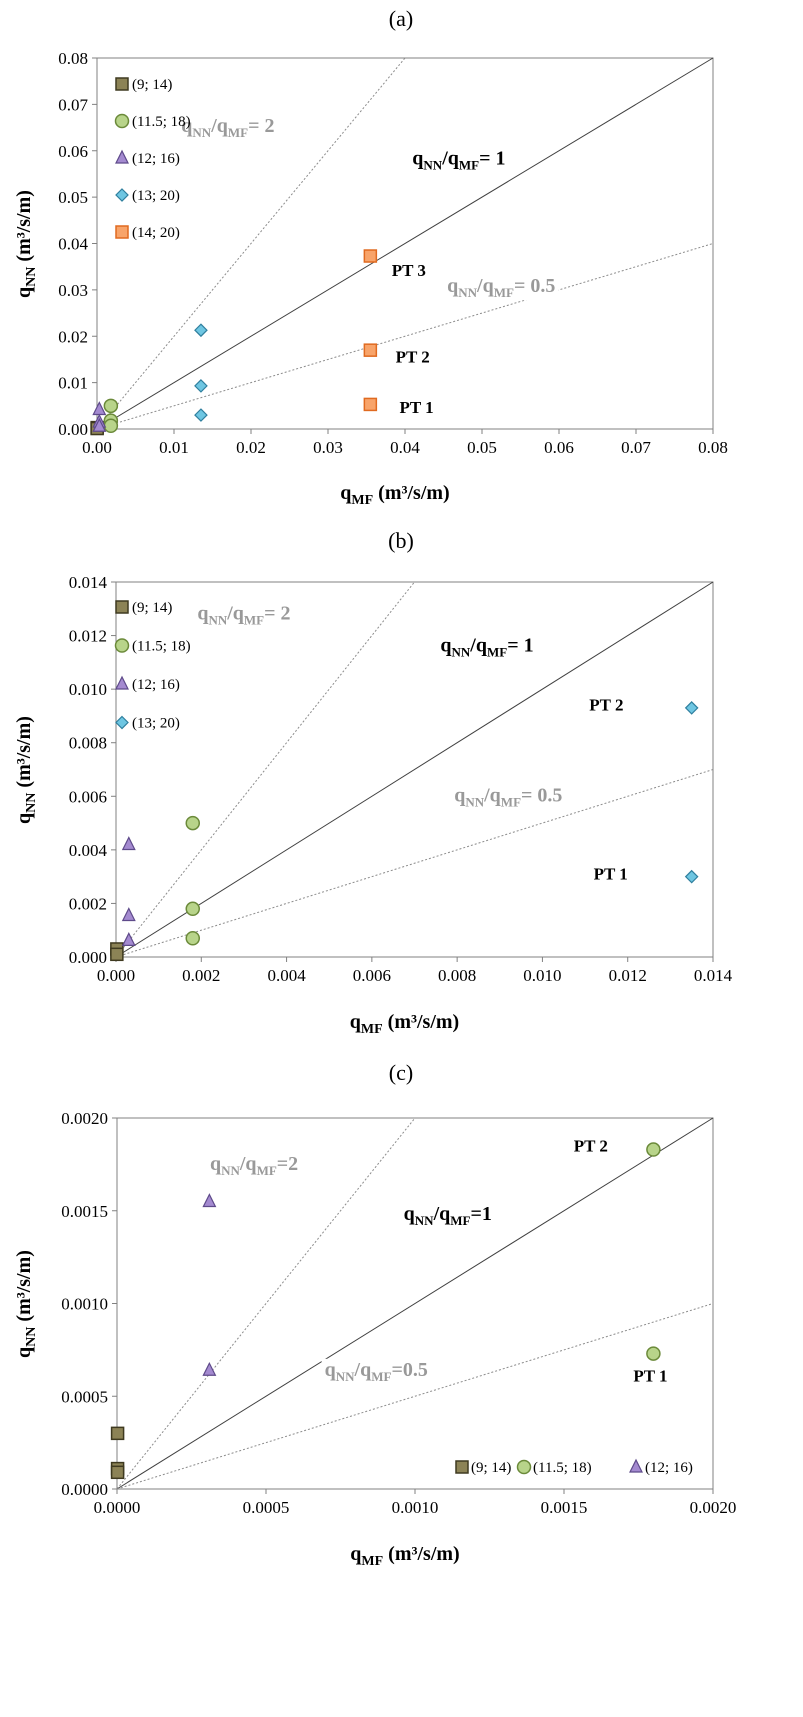 The width and height of the screenshot is (803, 1717). What do you see at coordinates (84, 1489) in the screenshot?
I see `y-tick-label: 0.0000` at bounding box center [84, 1489].